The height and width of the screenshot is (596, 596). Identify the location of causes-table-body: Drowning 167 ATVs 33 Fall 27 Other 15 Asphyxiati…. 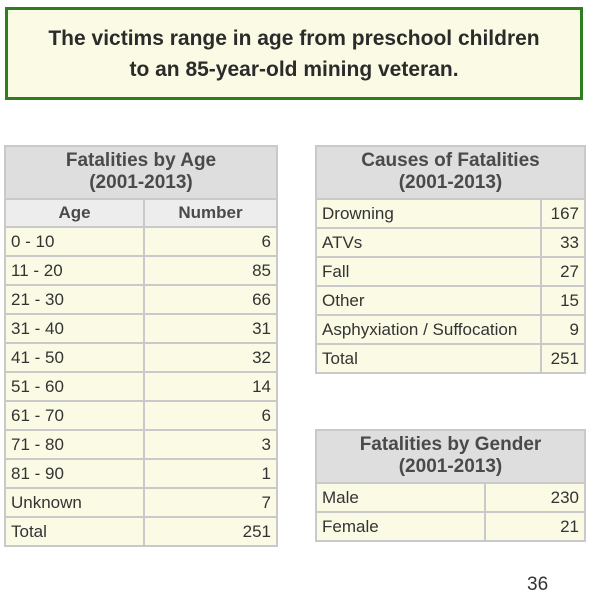
(450, 286).